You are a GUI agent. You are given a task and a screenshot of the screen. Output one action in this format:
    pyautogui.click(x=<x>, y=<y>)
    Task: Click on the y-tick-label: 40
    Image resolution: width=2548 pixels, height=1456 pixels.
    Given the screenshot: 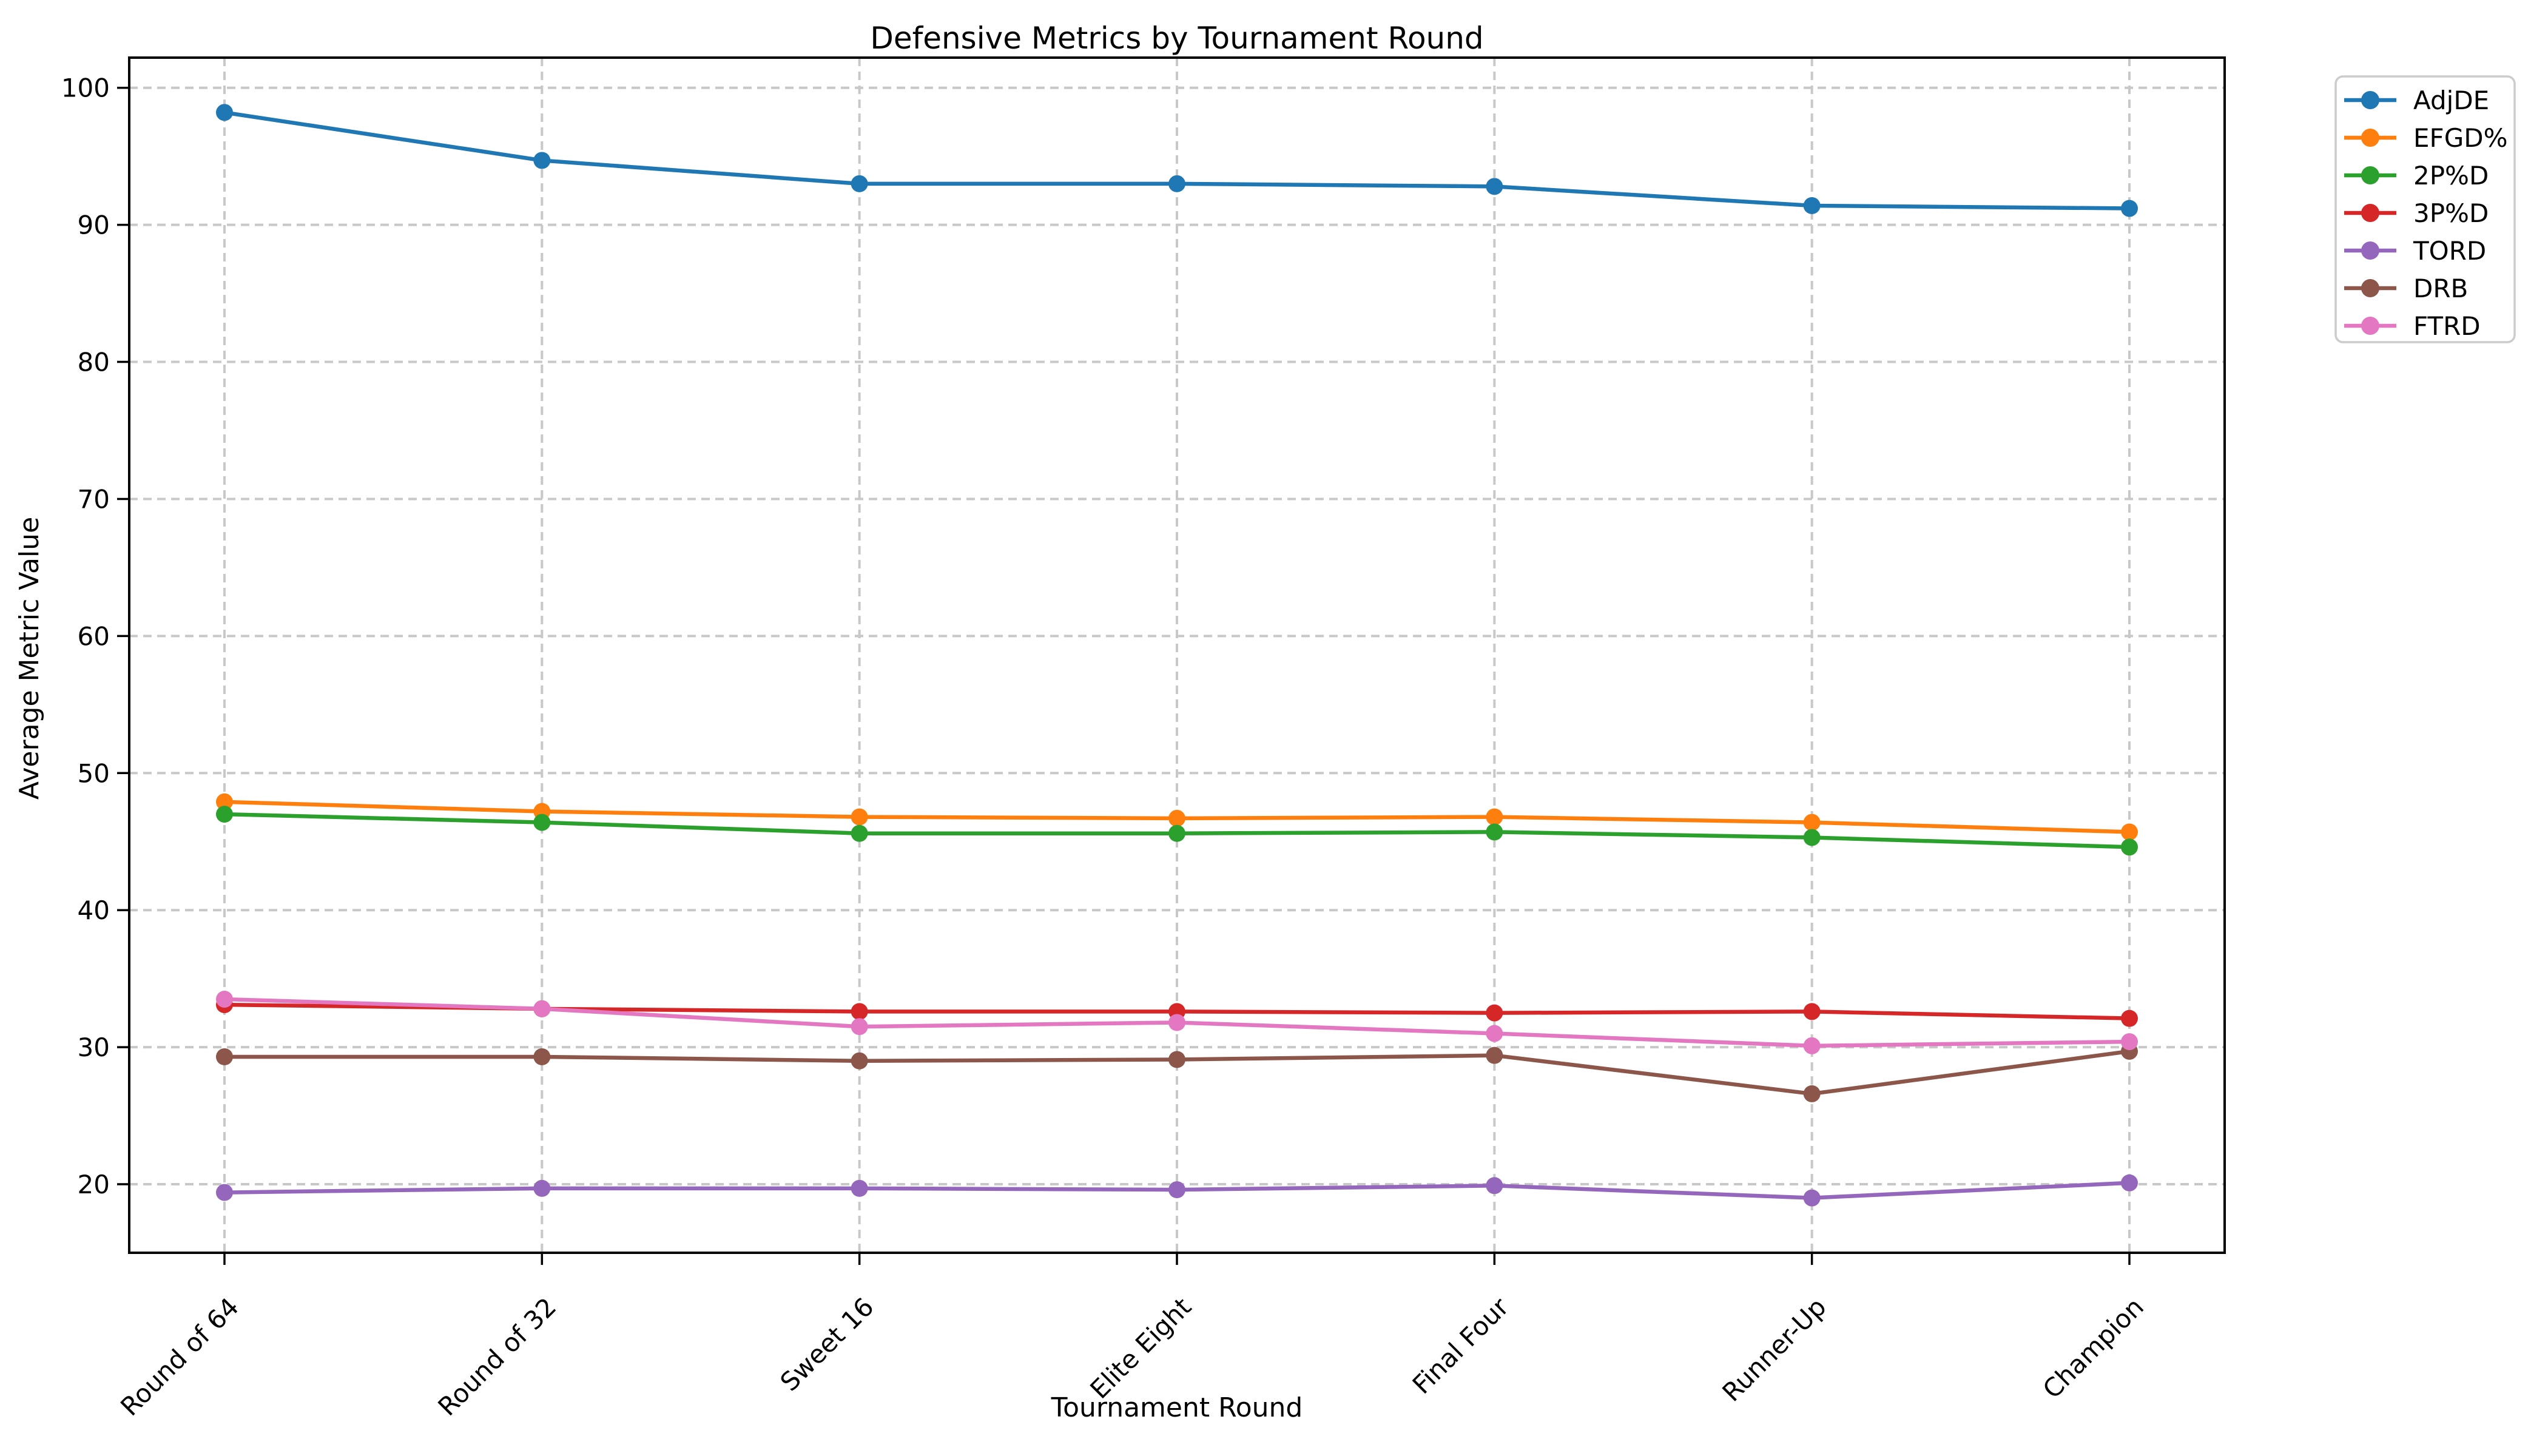 What is the action you would take?
    pyautogui.click(x=94, y=910)
    